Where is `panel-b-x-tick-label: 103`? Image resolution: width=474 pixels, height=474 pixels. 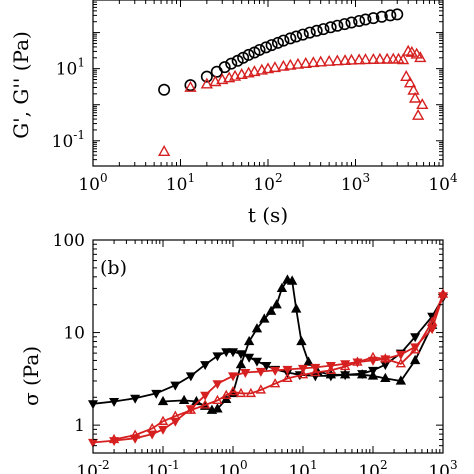
panel-b-x-tick-label: 103 is located at coordinates (442, 466).